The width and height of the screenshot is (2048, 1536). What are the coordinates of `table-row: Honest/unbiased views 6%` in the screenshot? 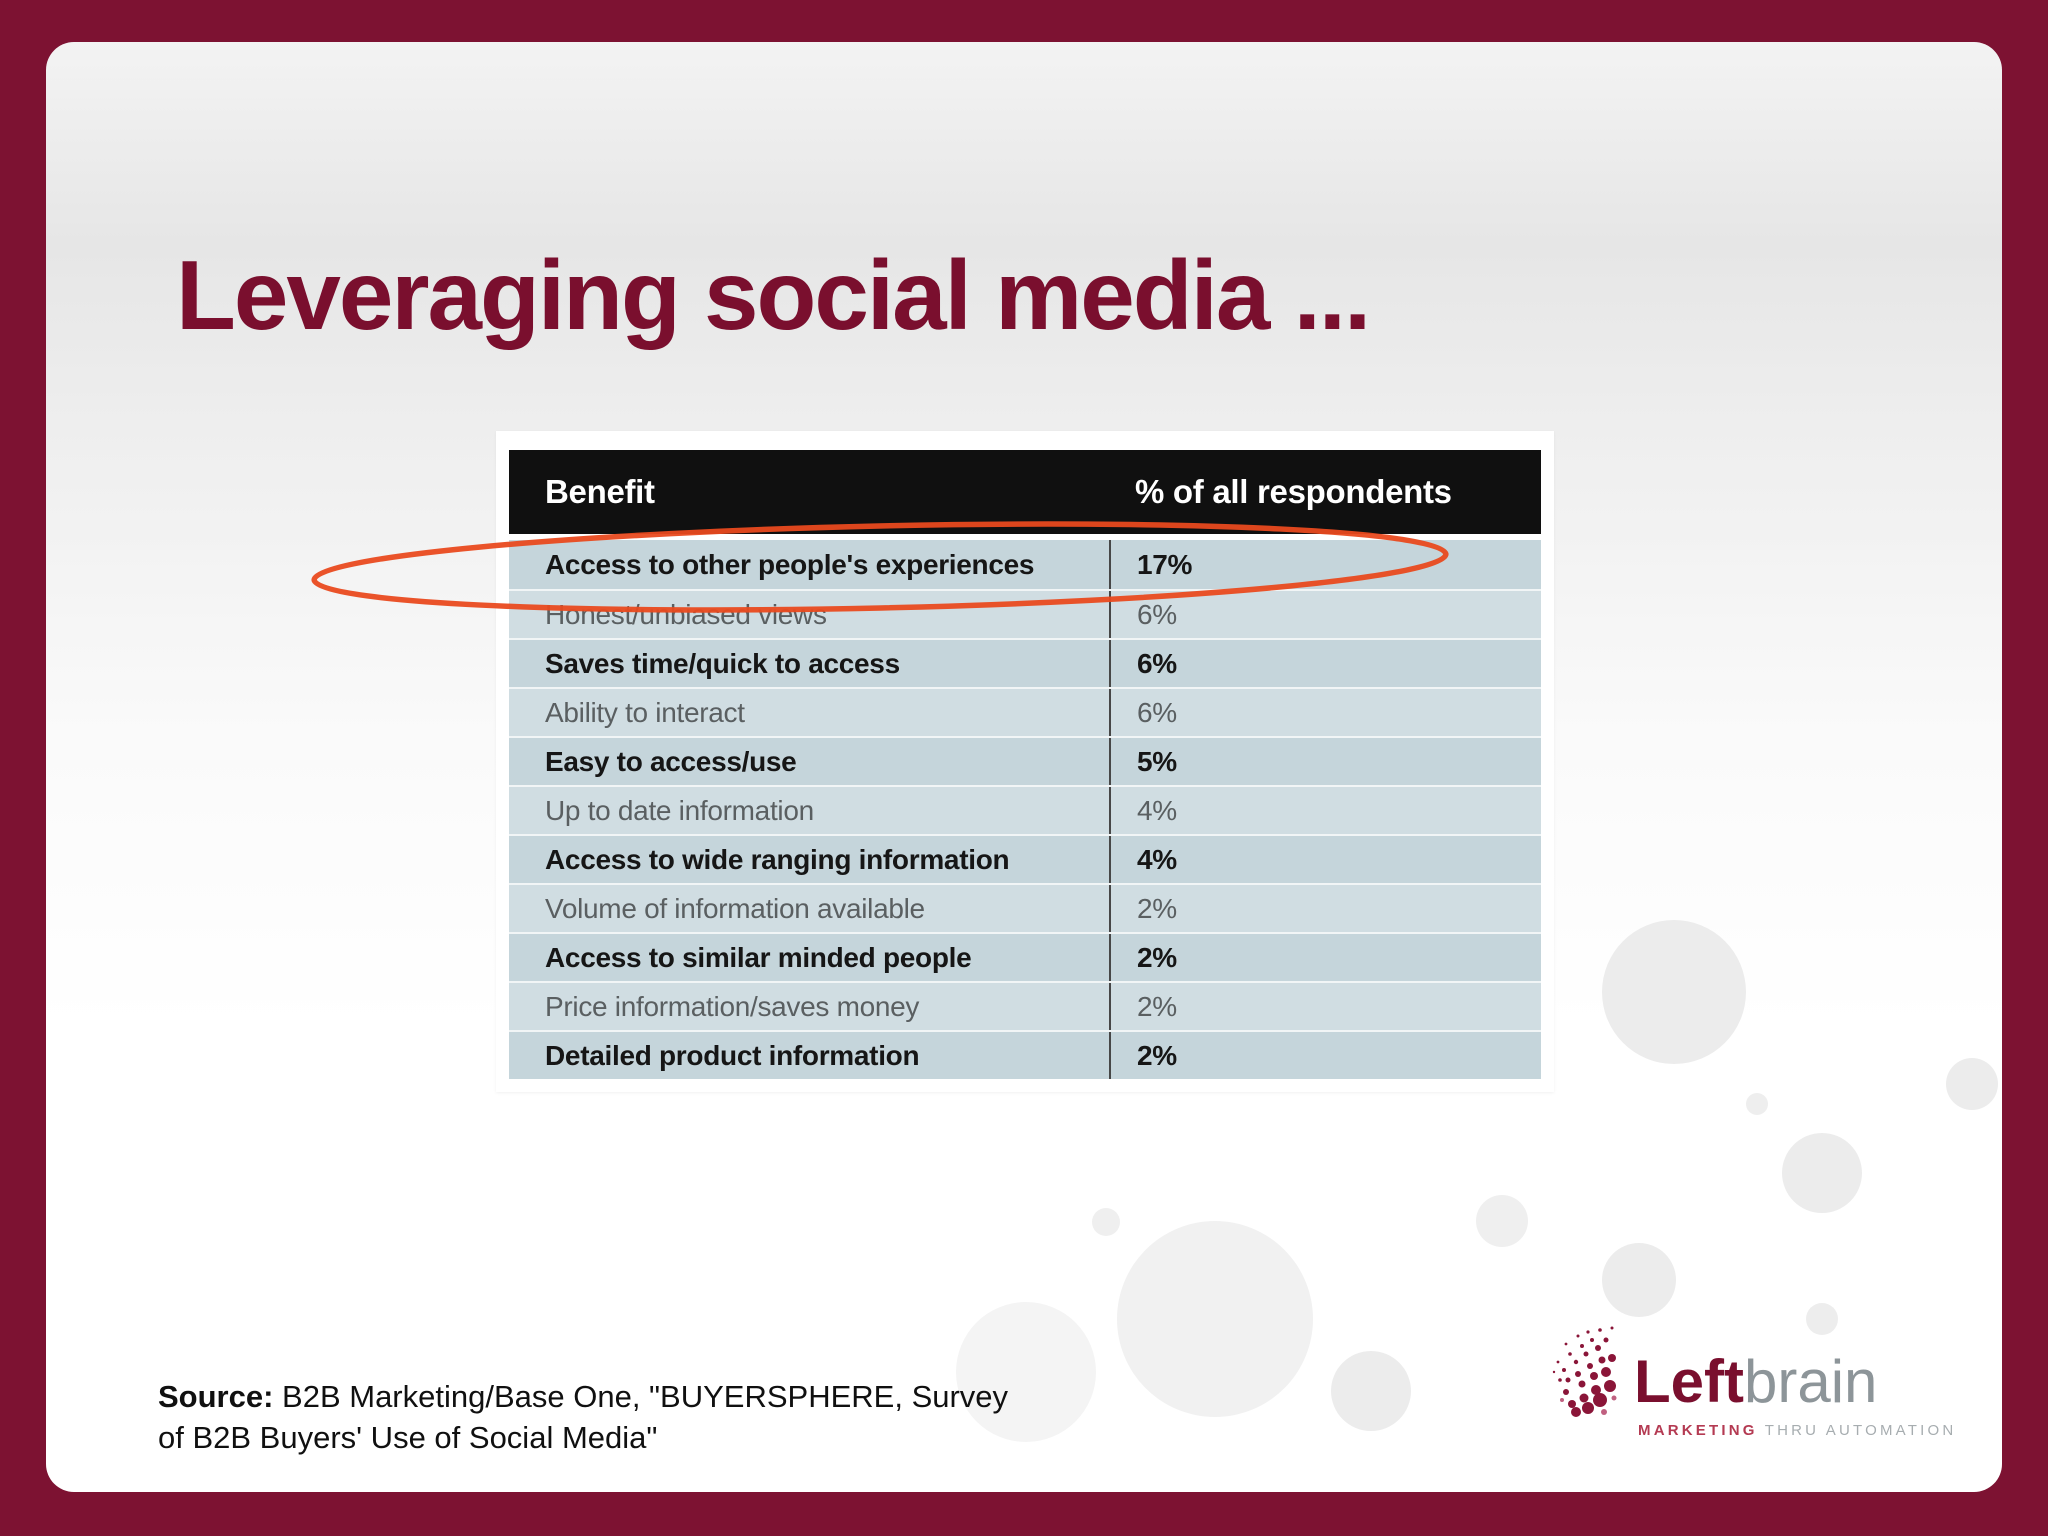 It's located at (1025, 613).